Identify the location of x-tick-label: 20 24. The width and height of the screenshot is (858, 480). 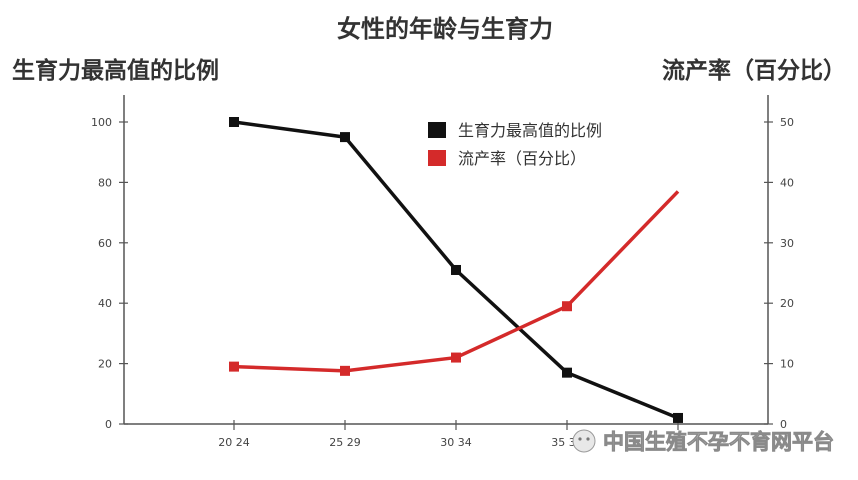
(234, 442).